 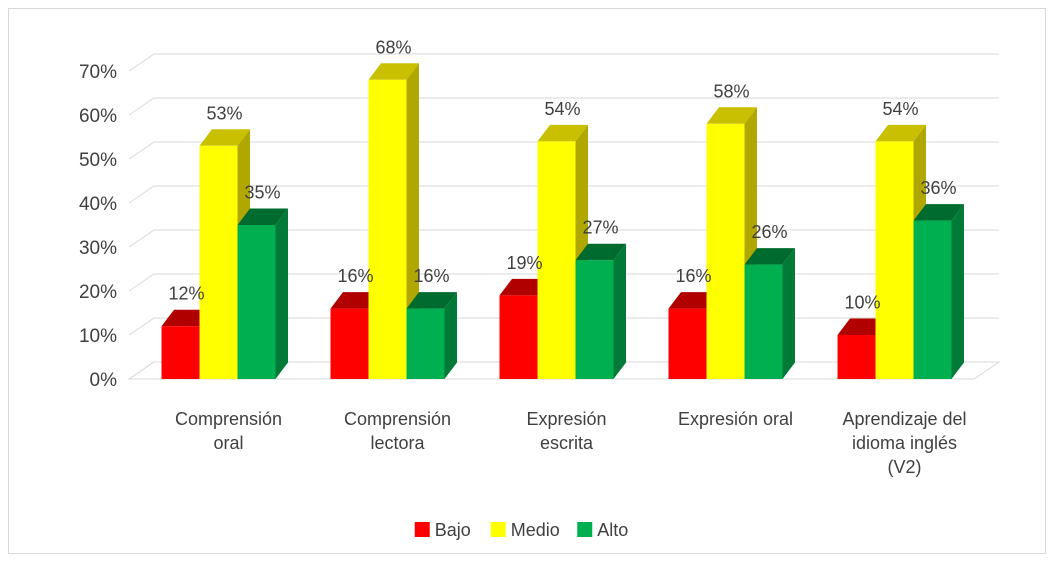 I want to click on y-tick-label: 0%, so click(x=104, y=380).